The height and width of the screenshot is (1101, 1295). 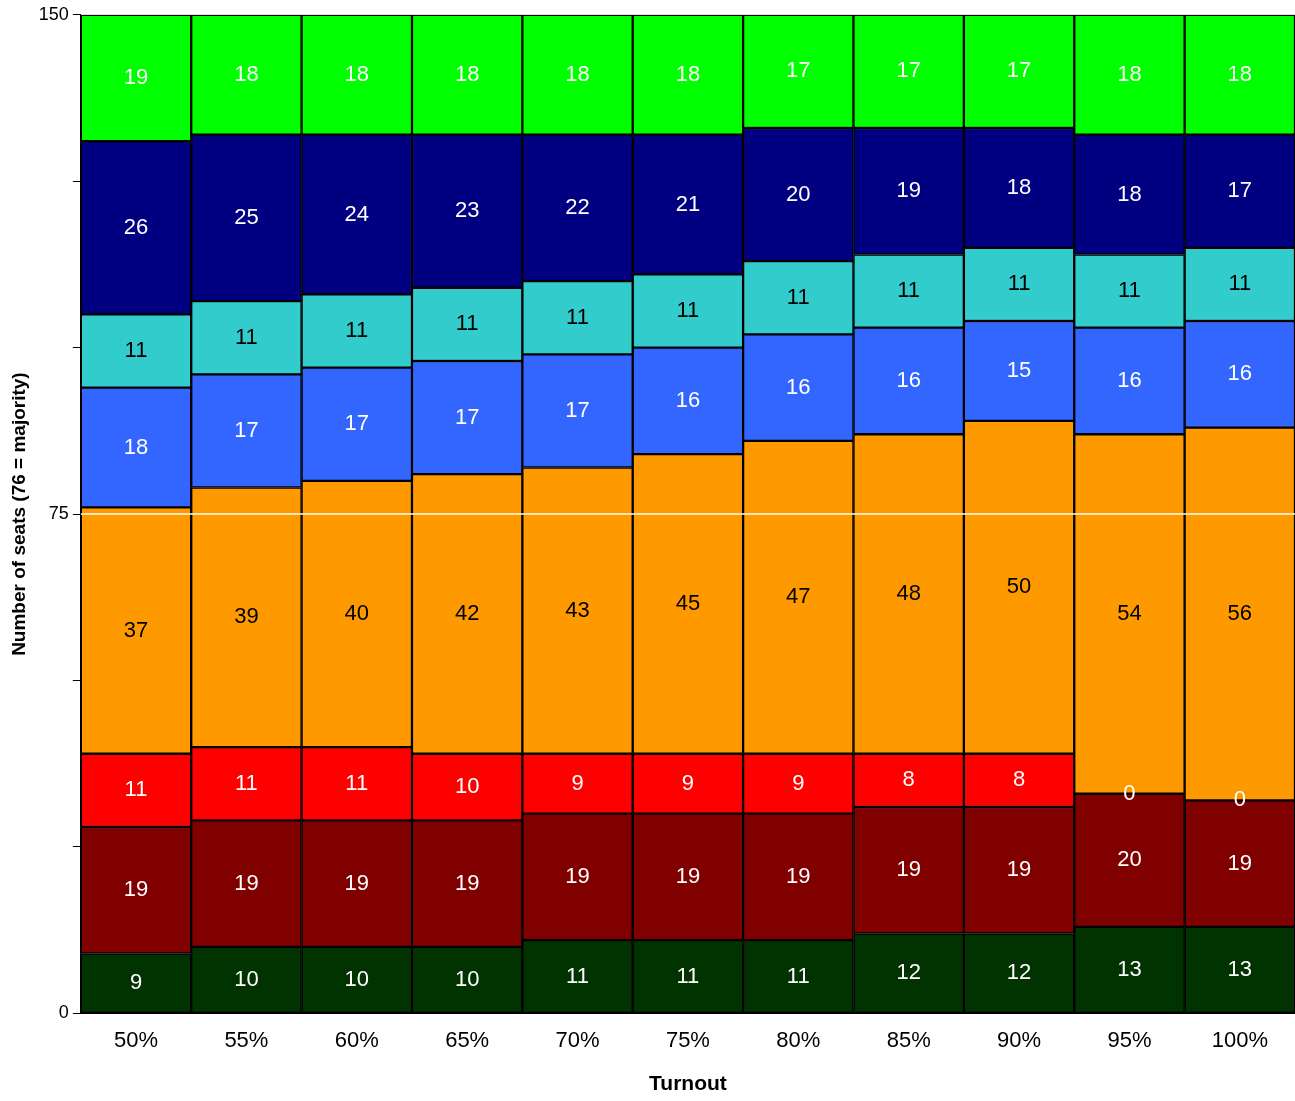 I want to click on x-tick-label: 70%, so click(x=577, y=1039).